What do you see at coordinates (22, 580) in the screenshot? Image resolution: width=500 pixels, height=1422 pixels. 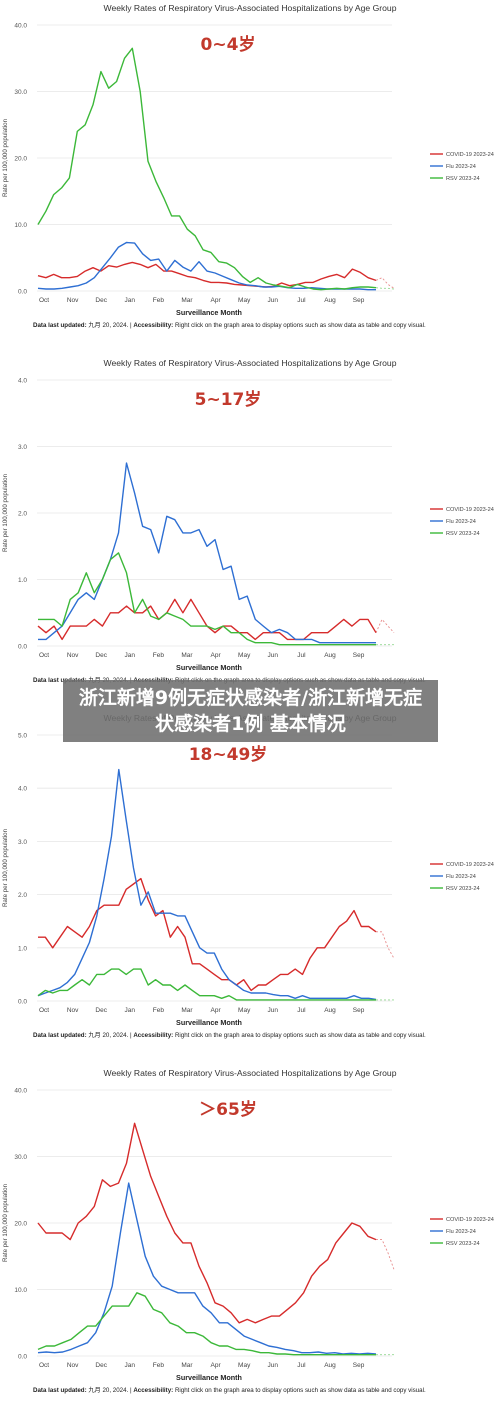 I see `y-tick-label: 1.0` at bounding box center [22, 580].